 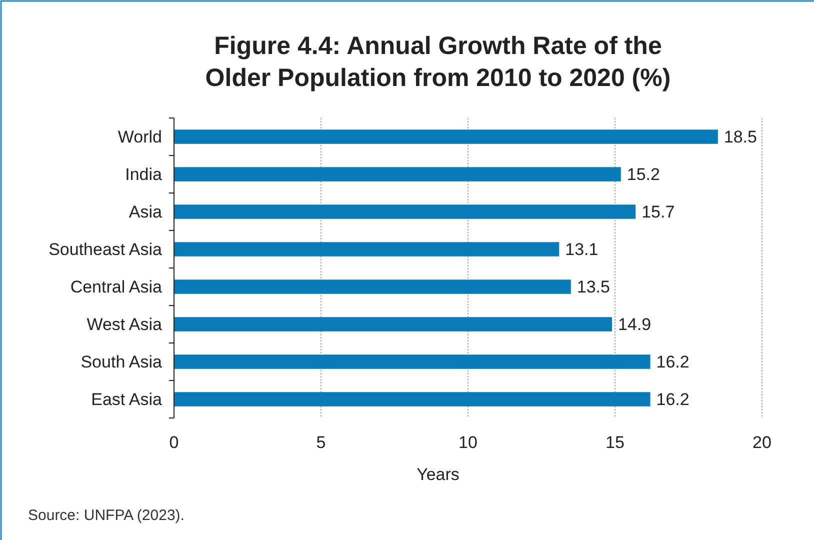 I want to click on y-tick-label: South Asia, so click(x=121, y=362).